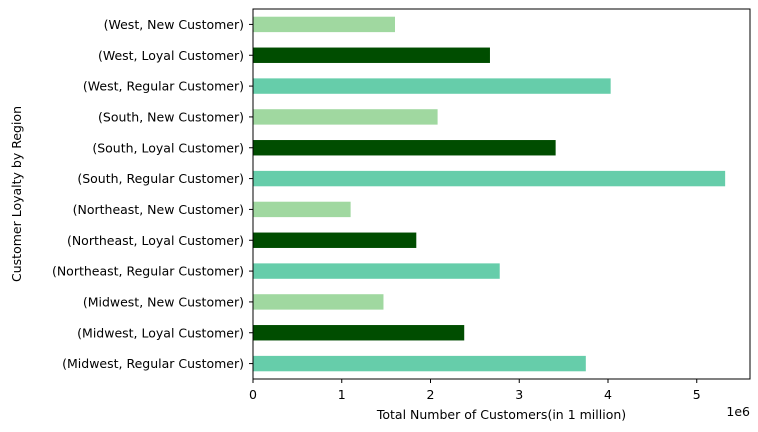 The height and width of the screenshot is (432, 758). Describe the element at coordinates (431, 394) in the screenshot. I see `x-tick-label: 2` at that location.